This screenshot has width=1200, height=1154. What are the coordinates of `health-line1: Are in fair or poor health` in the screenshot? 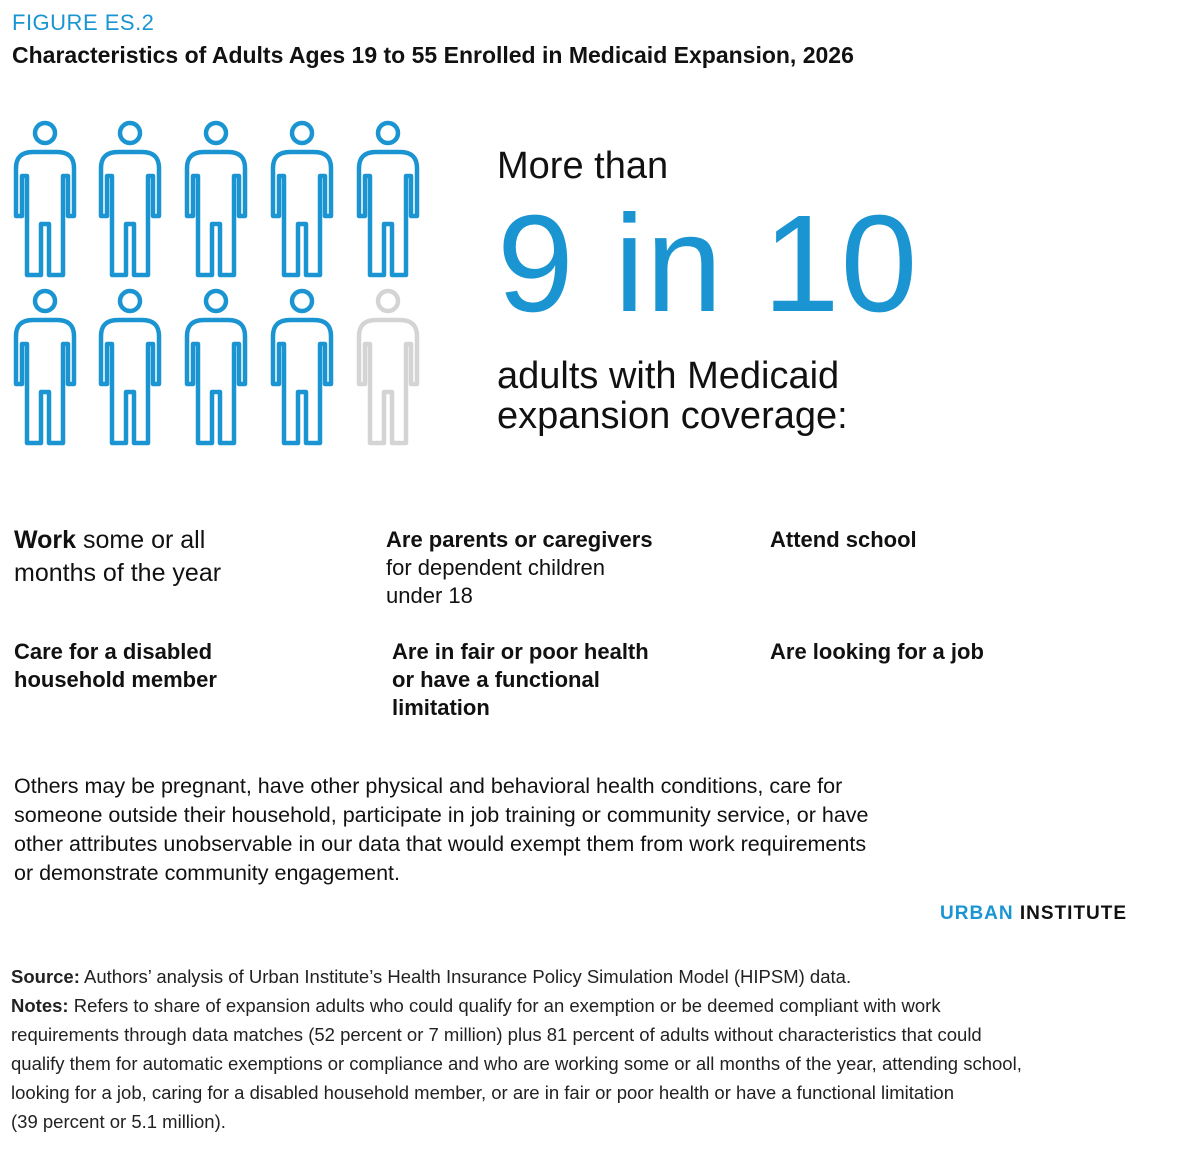 It's located at (520, 651).